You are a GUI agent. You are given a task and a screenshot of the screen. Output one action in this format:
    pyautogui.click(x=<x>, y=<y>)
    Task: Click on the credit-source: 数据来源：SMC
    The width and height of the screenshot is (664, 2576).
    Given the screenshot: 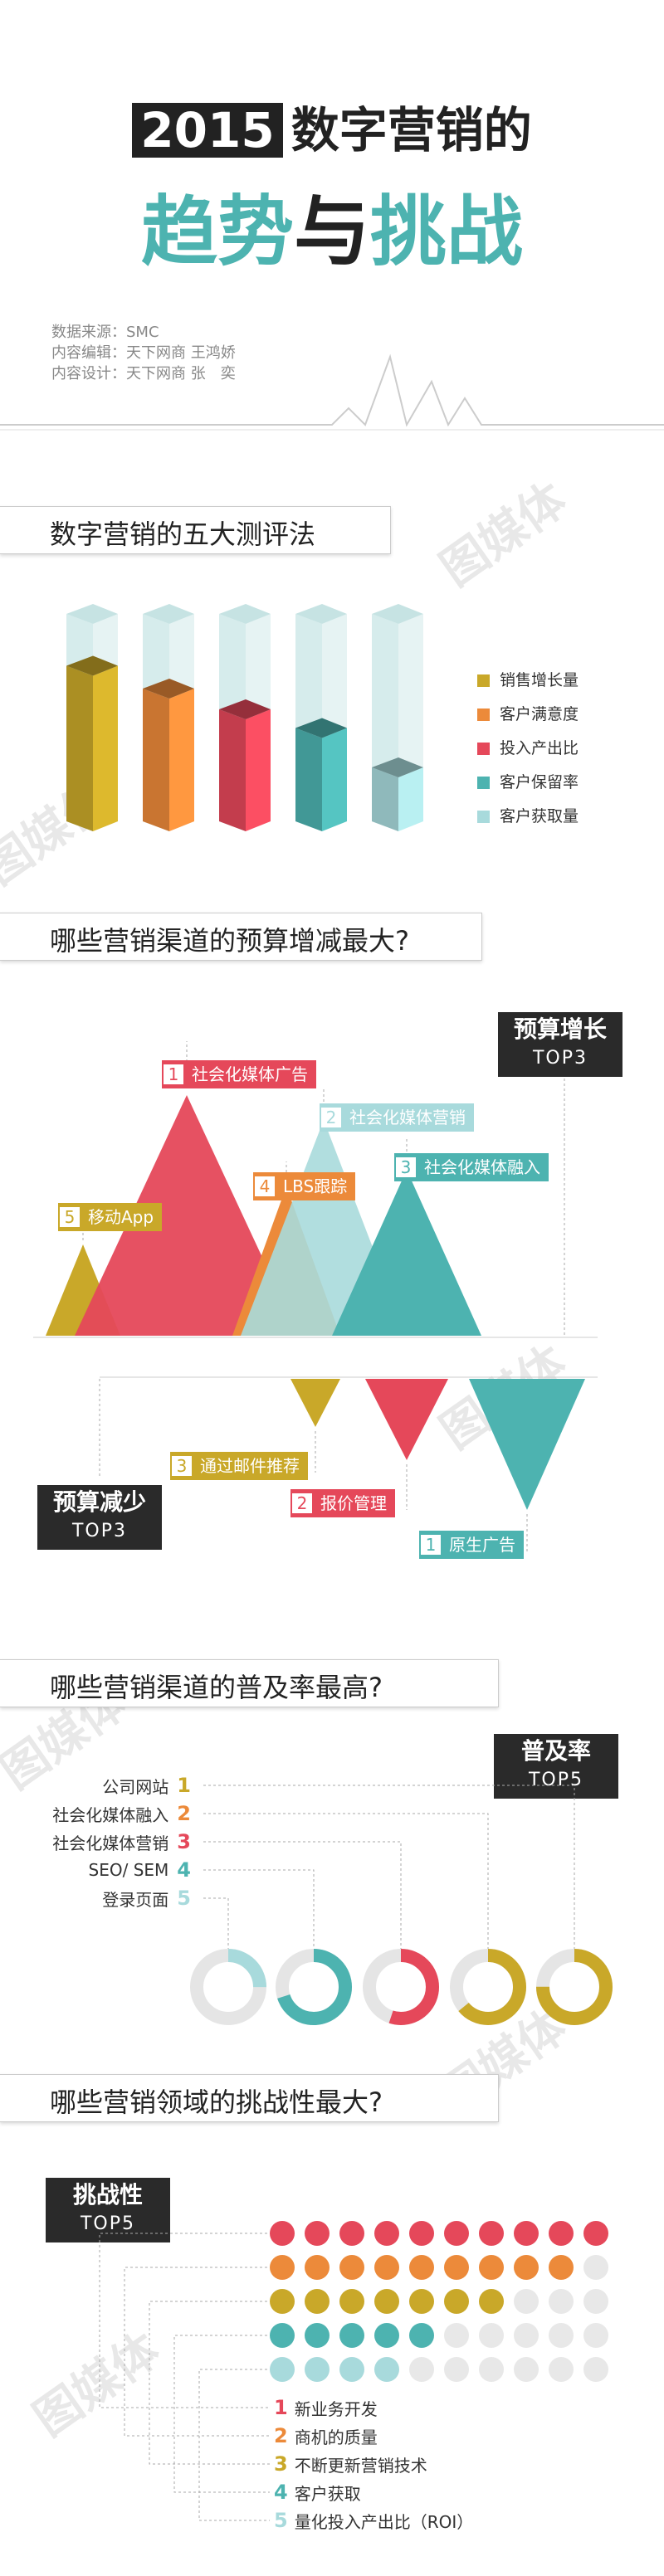 What is the action you would take?
    pyautogui.click(x=105, y=332)
    